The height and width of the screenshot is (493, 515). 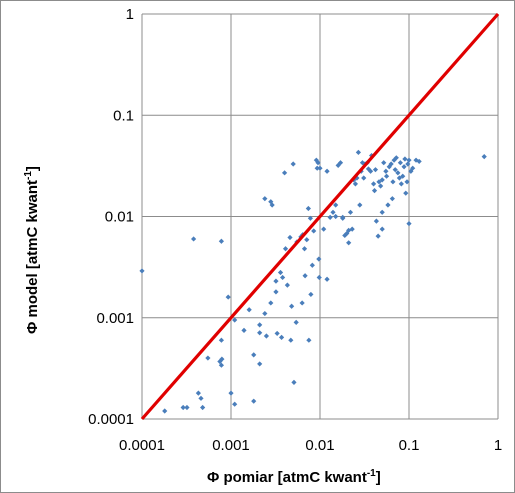 I want to click on x-axis-title-end: ], so click(x=378, y=477).